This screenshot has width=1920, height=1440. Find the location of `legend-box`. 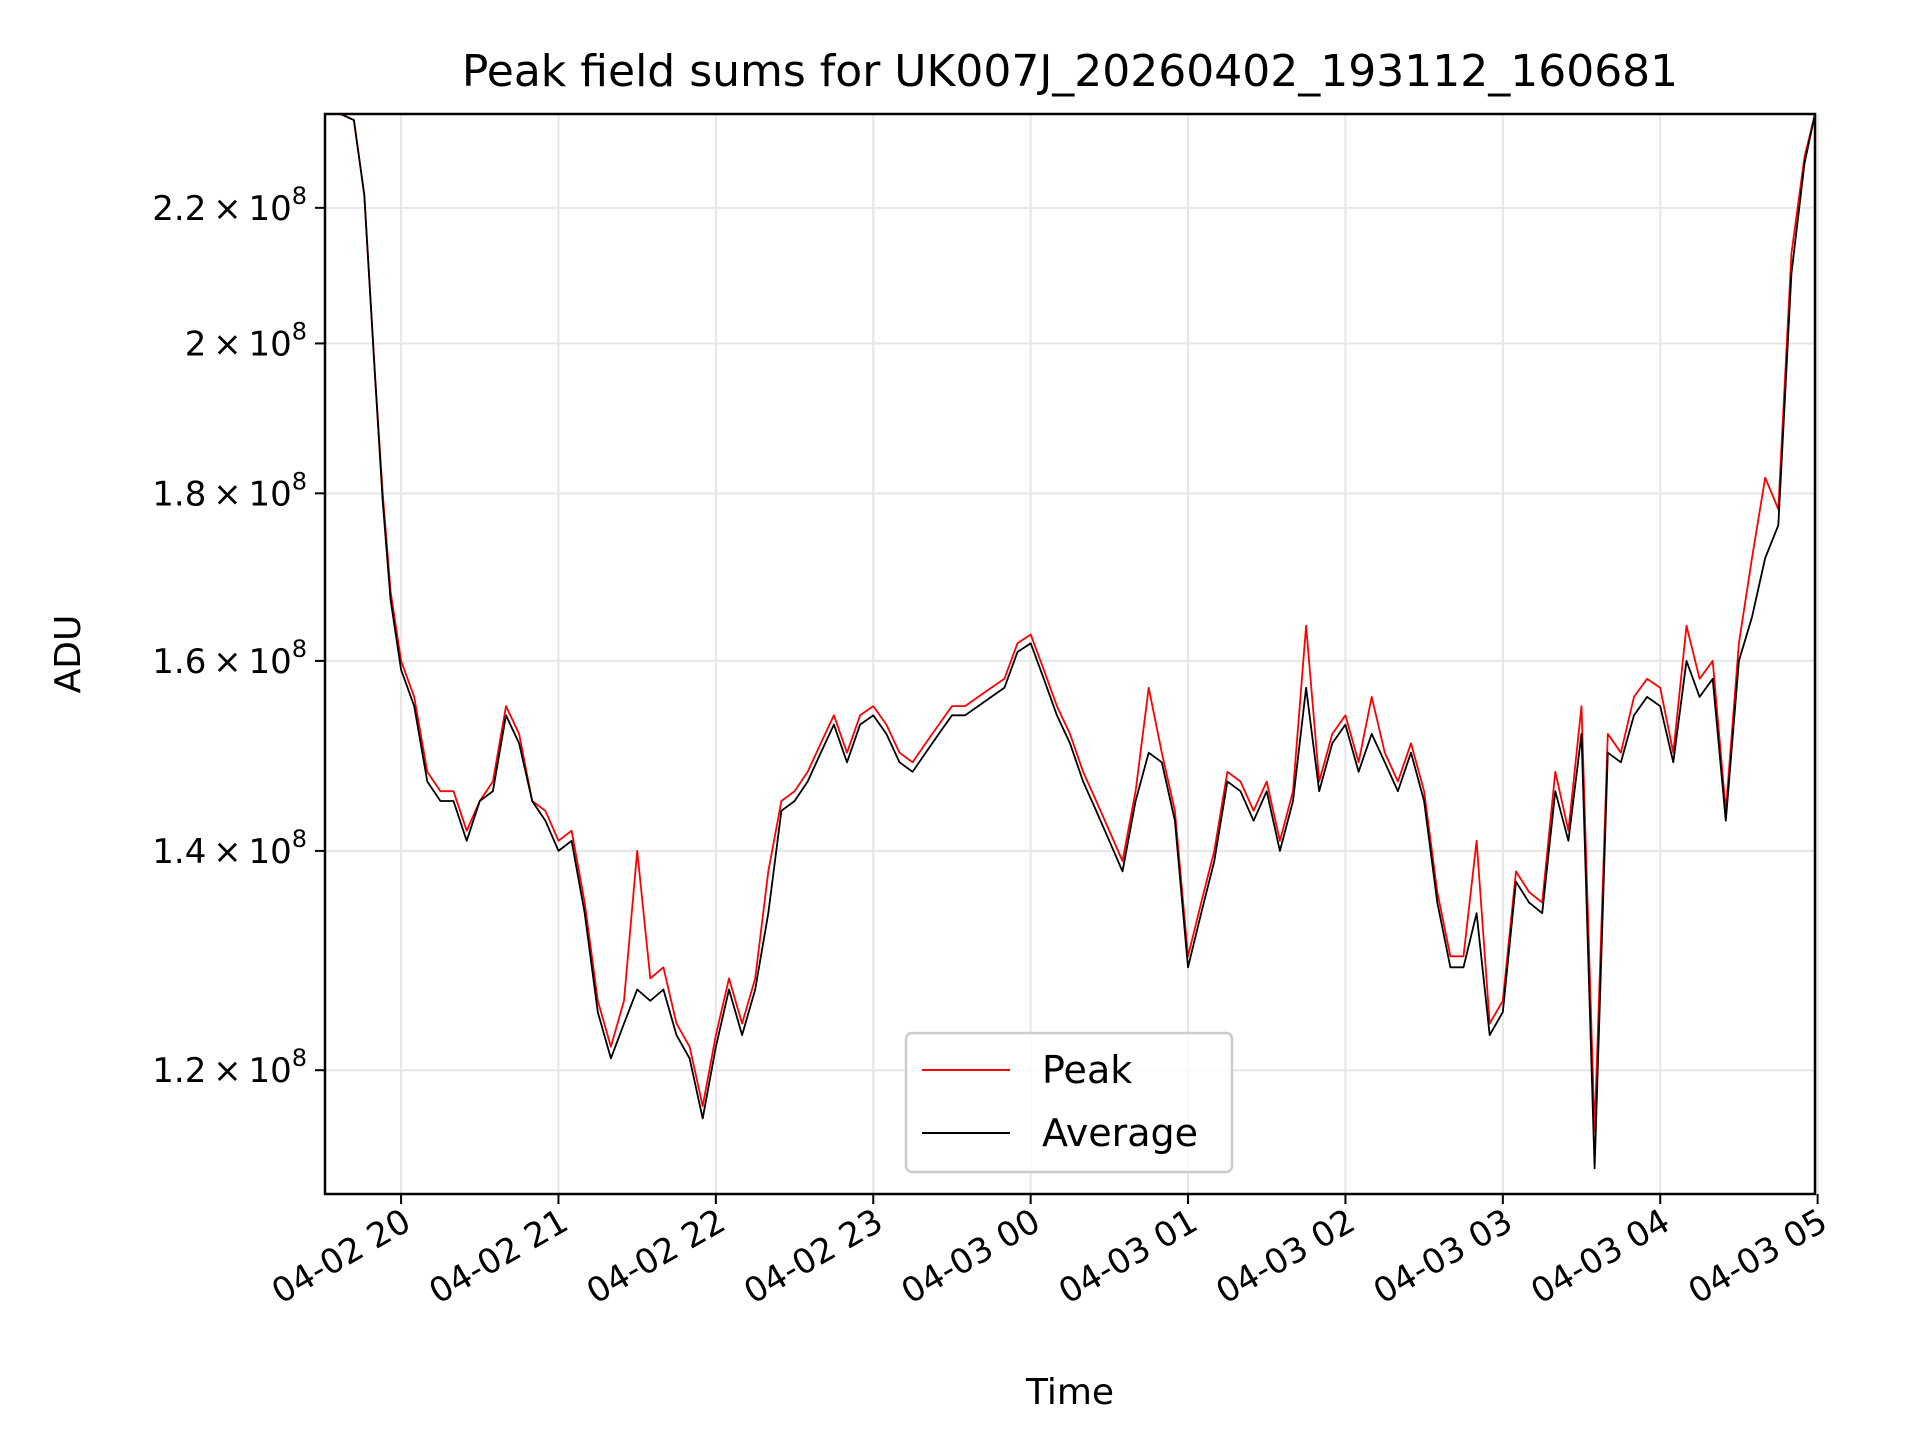

legend-box is located at coordinates (1069, 1102).